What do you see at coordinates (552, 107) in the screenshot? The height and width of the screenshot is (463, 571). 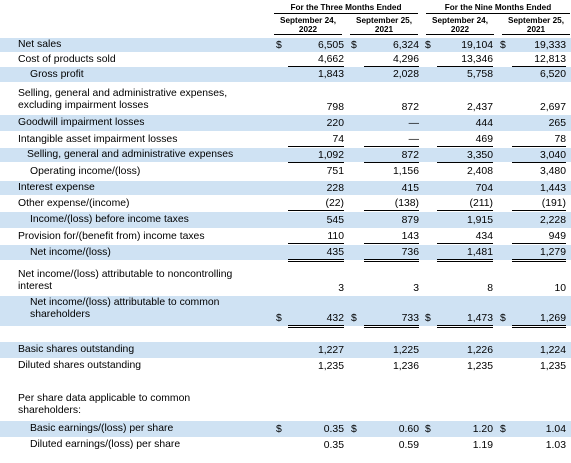 I see `table-cell: 2,697` at bounding box center [552, 107].